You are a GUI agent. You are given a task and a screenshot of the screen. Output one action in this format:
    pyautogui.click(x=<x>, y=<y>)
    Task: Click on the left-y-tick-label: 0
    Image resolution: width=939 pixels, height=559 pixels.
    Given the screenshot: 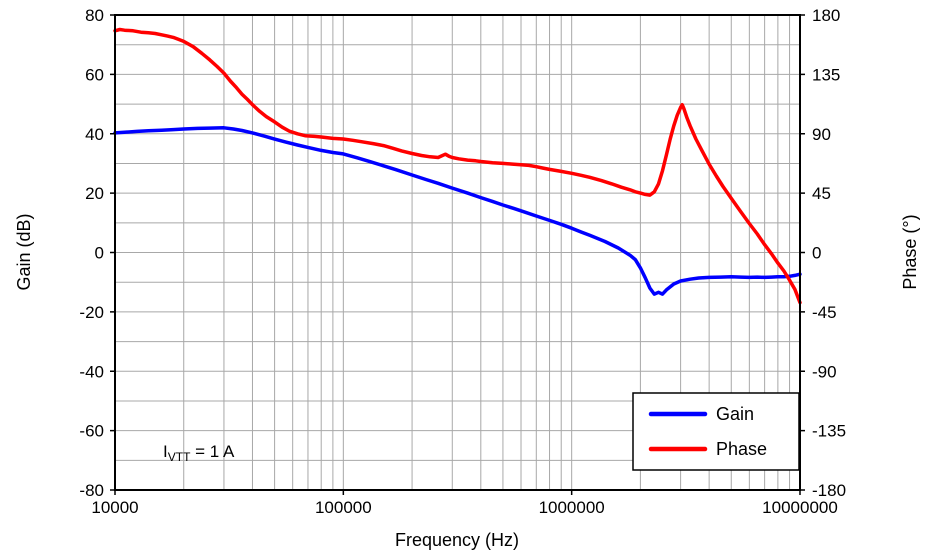 What is the action you would take?
    pyautogui.click(x=99, y=253)
    